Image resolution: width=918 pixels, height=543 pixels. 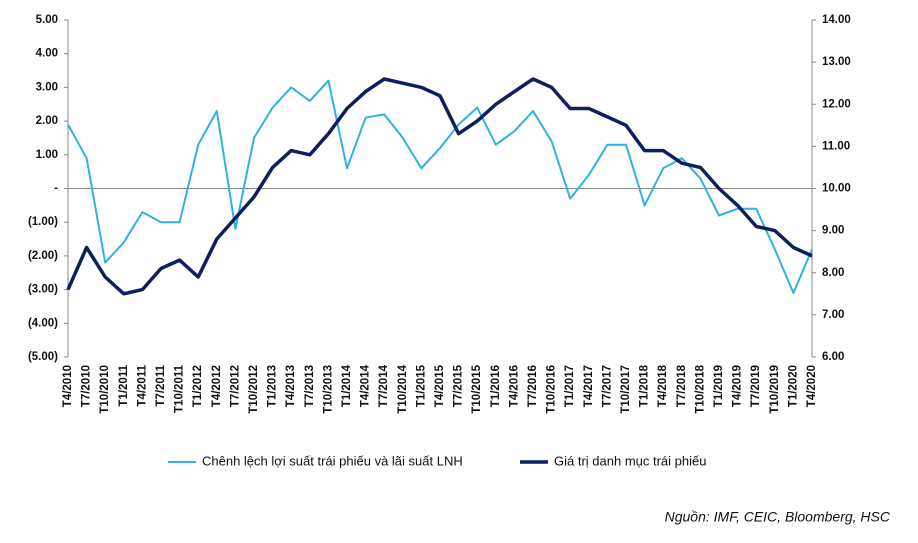 What do you see at coordinates (217, 386) in the screenshot?
I see `x-tick-label: T4/2012` at bounding box center [217, 386].